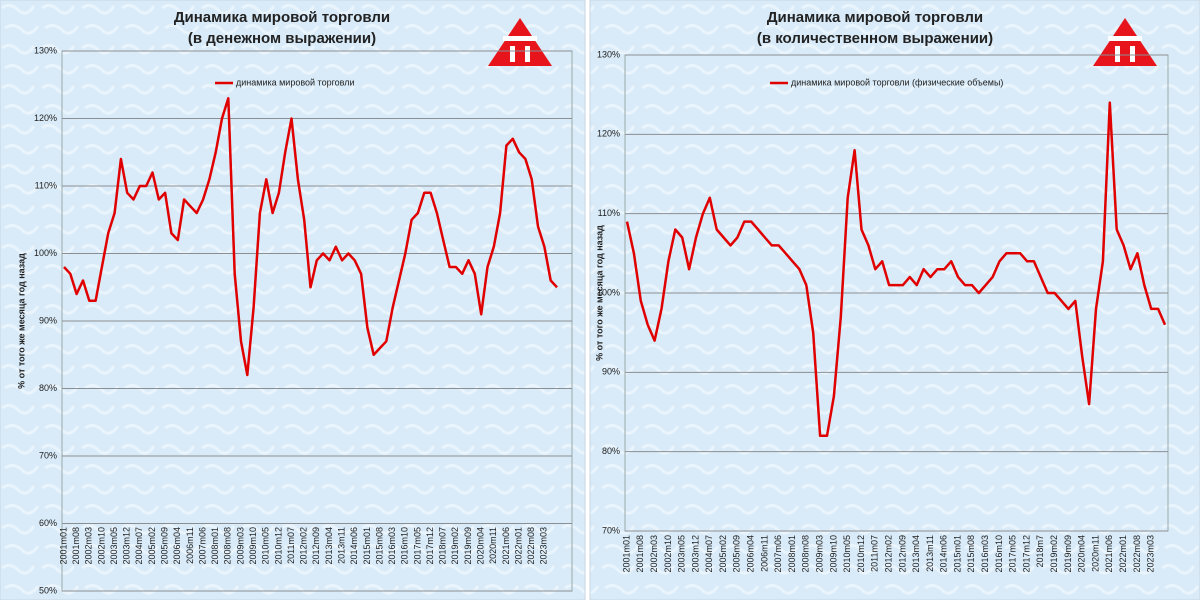 This screenshot has height=605, width=1200. I want to click on x-tick-label: 2010m12, so click(861, 554).